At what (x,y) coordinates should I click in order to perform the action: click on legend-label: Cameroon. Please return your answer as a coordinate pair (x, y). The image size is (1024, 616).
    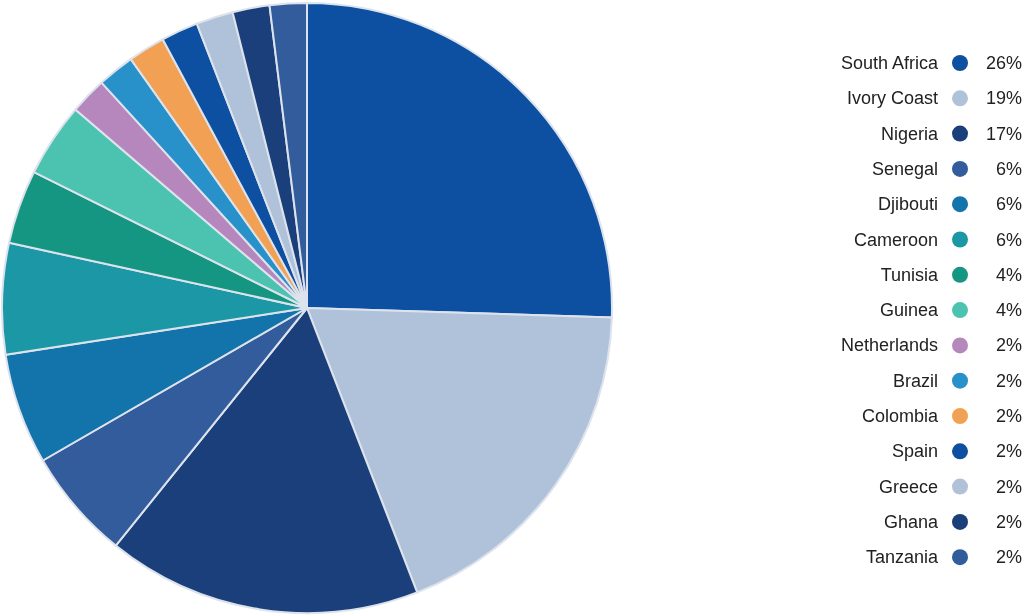
    Looking at the image, I should click on (895, 239).